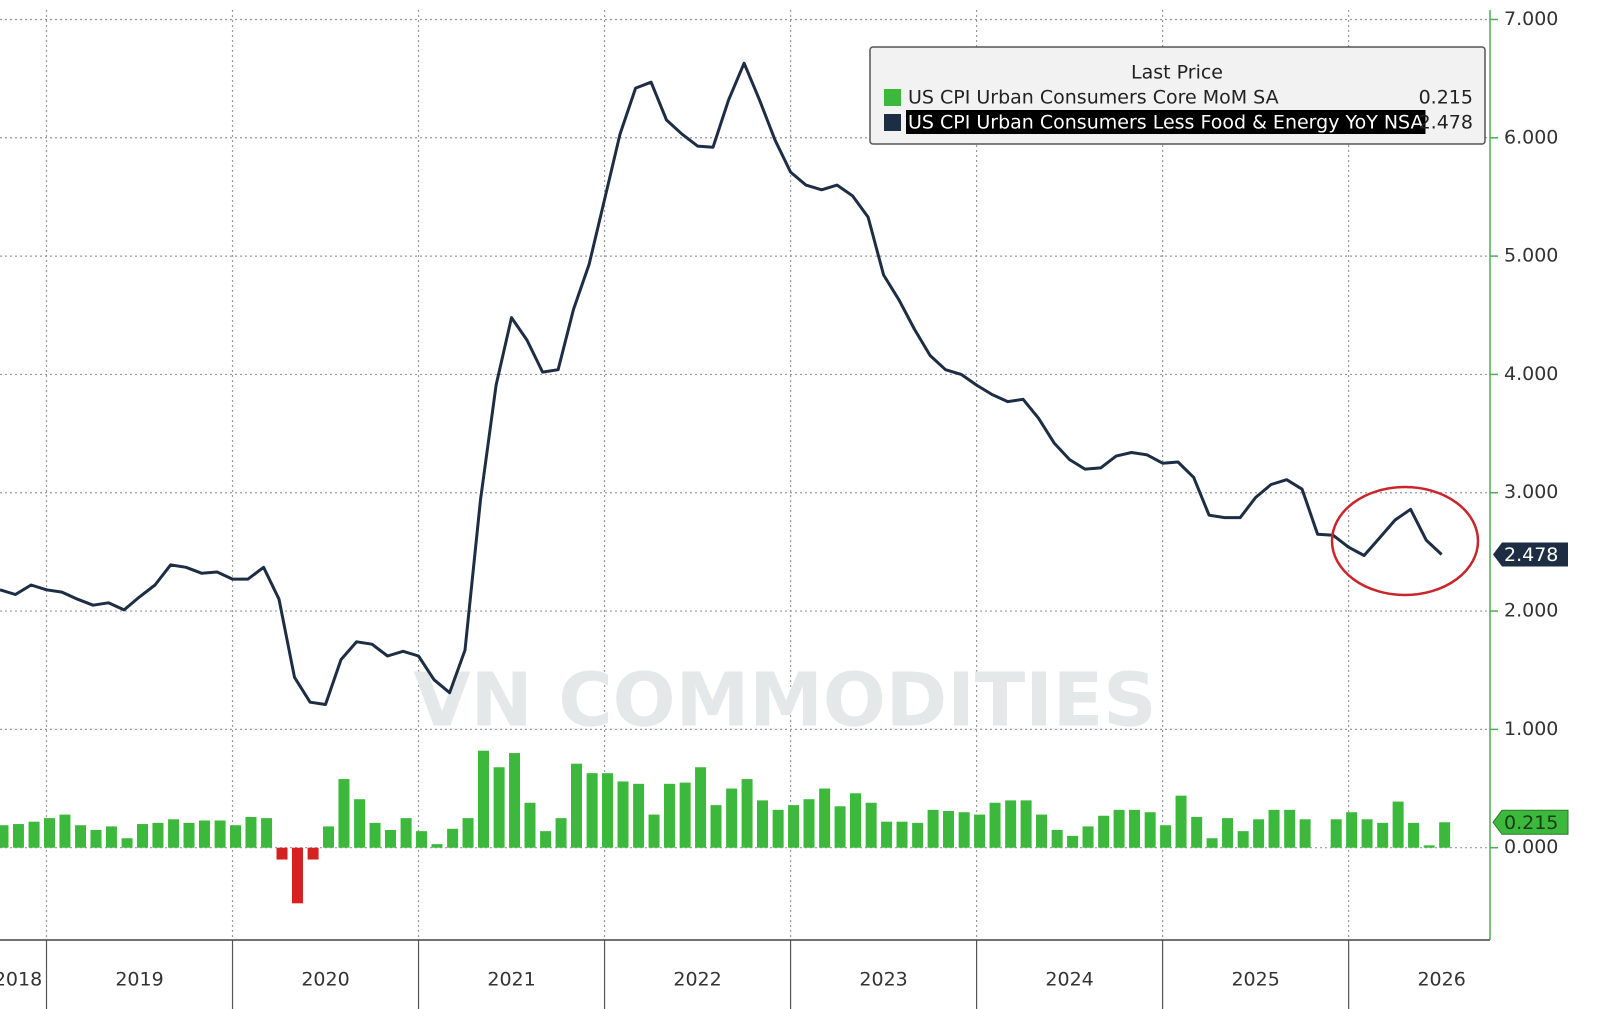 Image resolution: width=1600 pixels, height=1009 pixels. Describe the element at coordinates (1446, 98) in the screenshot. I see `legend-value: 0.215` at that location.